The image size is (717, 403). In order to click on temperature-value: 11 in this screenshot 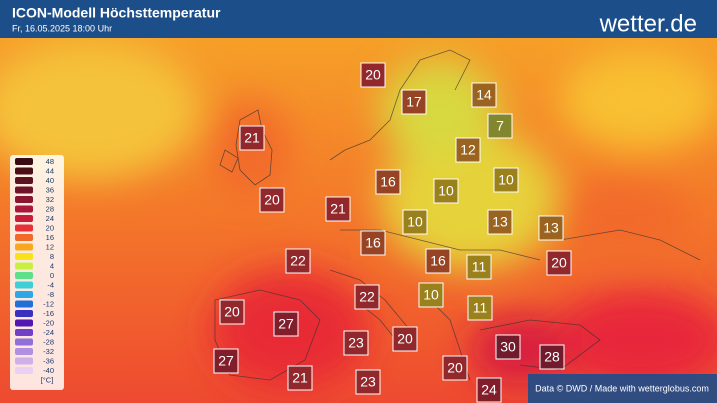, I will do `click(479, 267)`.